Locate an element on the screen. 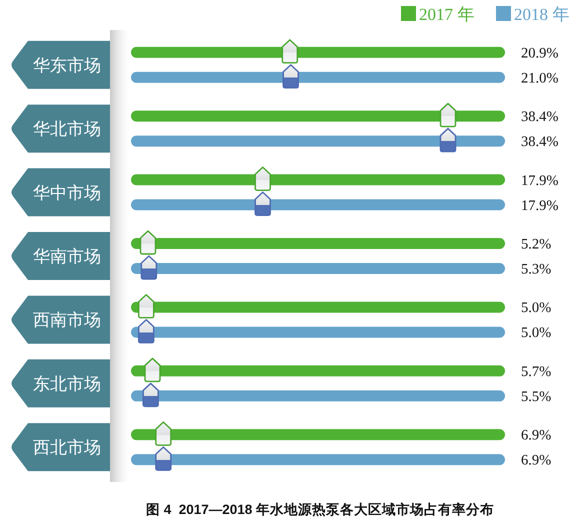 The height and width of the screenshot is (522, 576). text: 图 4 2017—2018 年水地源热泵各大区域市场占有率分布 is located at coordinates (320, 509).